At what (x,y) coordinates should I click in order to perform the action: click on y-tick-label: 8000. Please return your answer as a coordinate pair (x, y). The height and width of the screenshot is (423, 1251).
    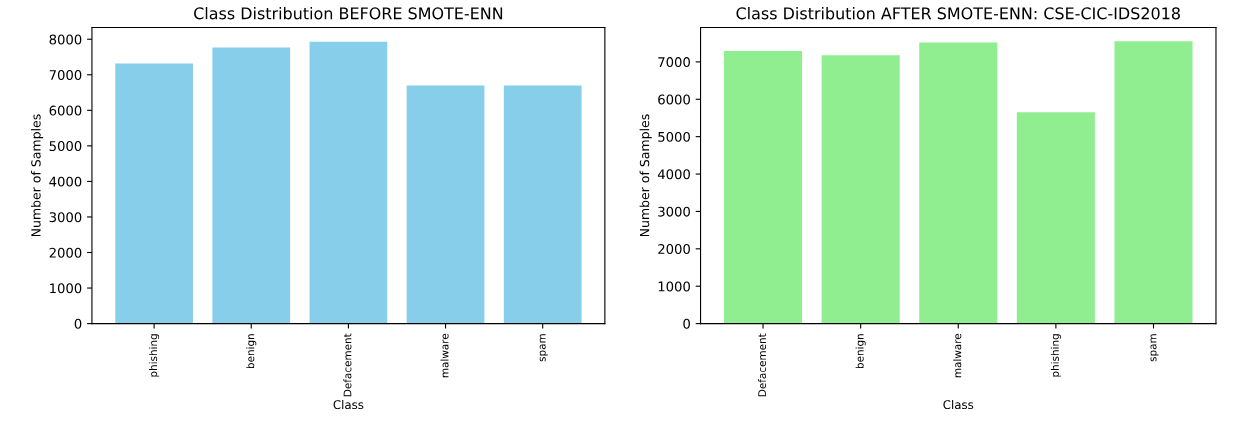
    Looking at the image, I should click on (65, 39).